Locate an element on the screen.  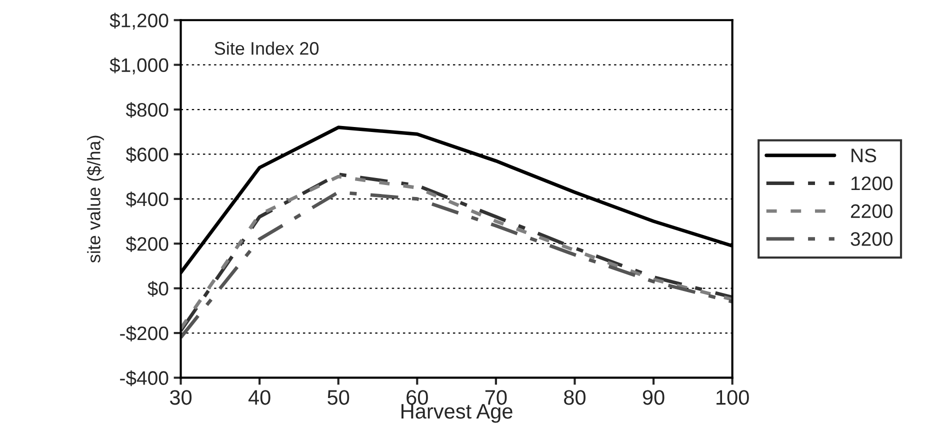
y-tick-label: $1,000 is located at coordinates (139, 65).